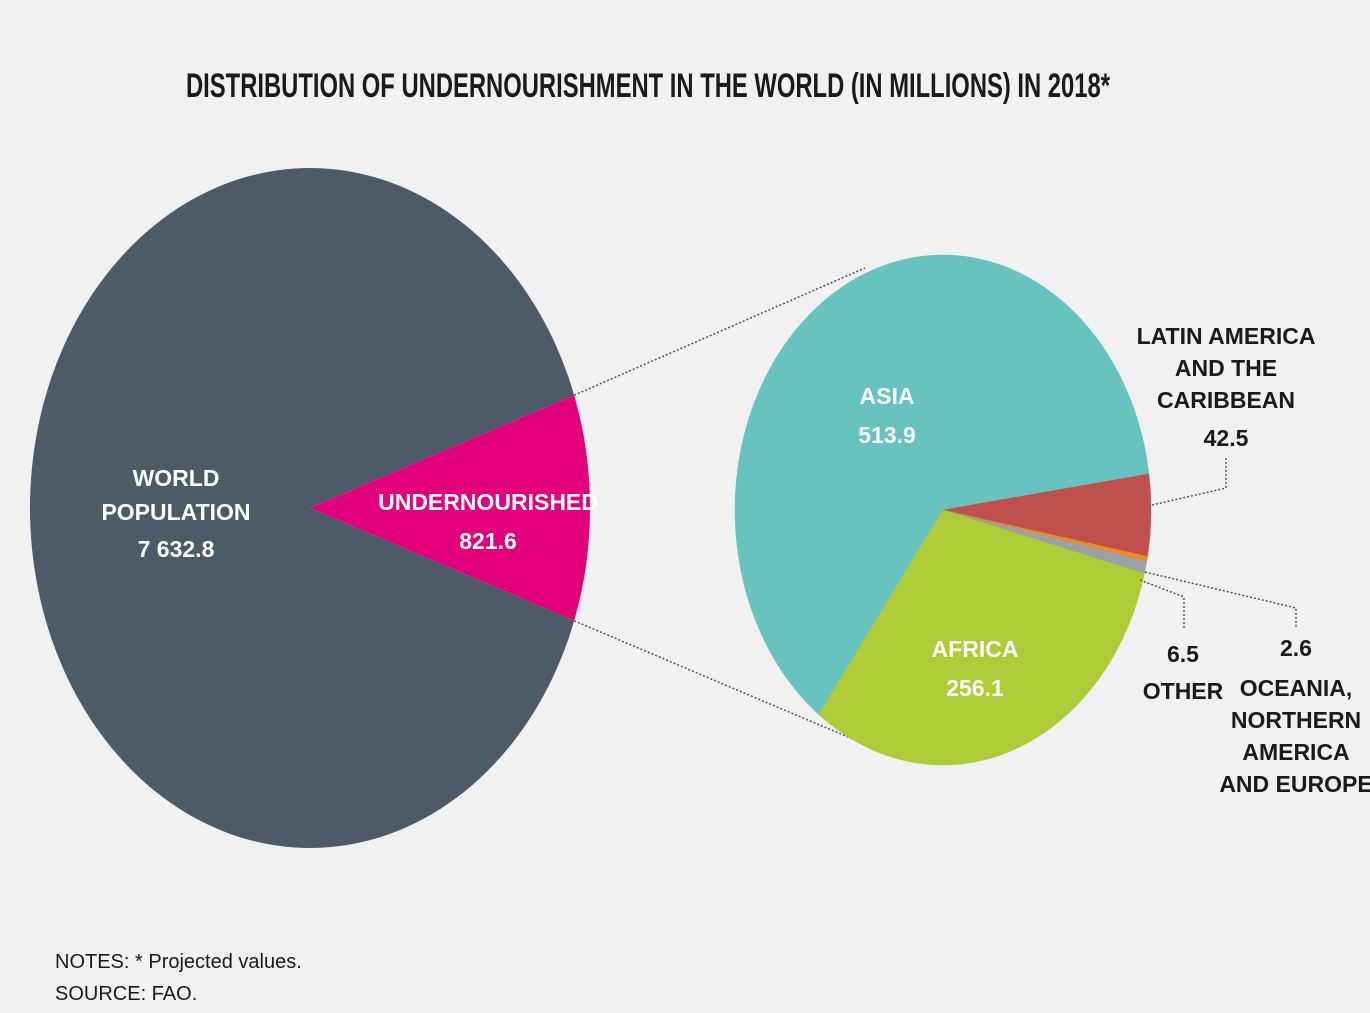 Image resolution: width=1370 pixels, height=1013 pixels. Describe the element at coordinates (1220, 599) in the screenshot. I see `leader-oceania` at that location.